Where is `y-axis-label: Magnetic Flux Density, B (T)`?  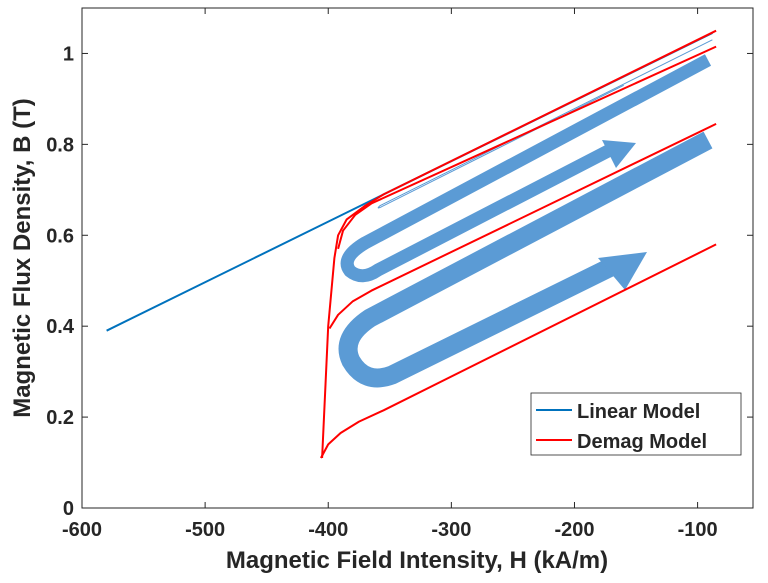 y-axis-label: Magnetic Flux Density, B (T) is located at coordinates (22, 258).